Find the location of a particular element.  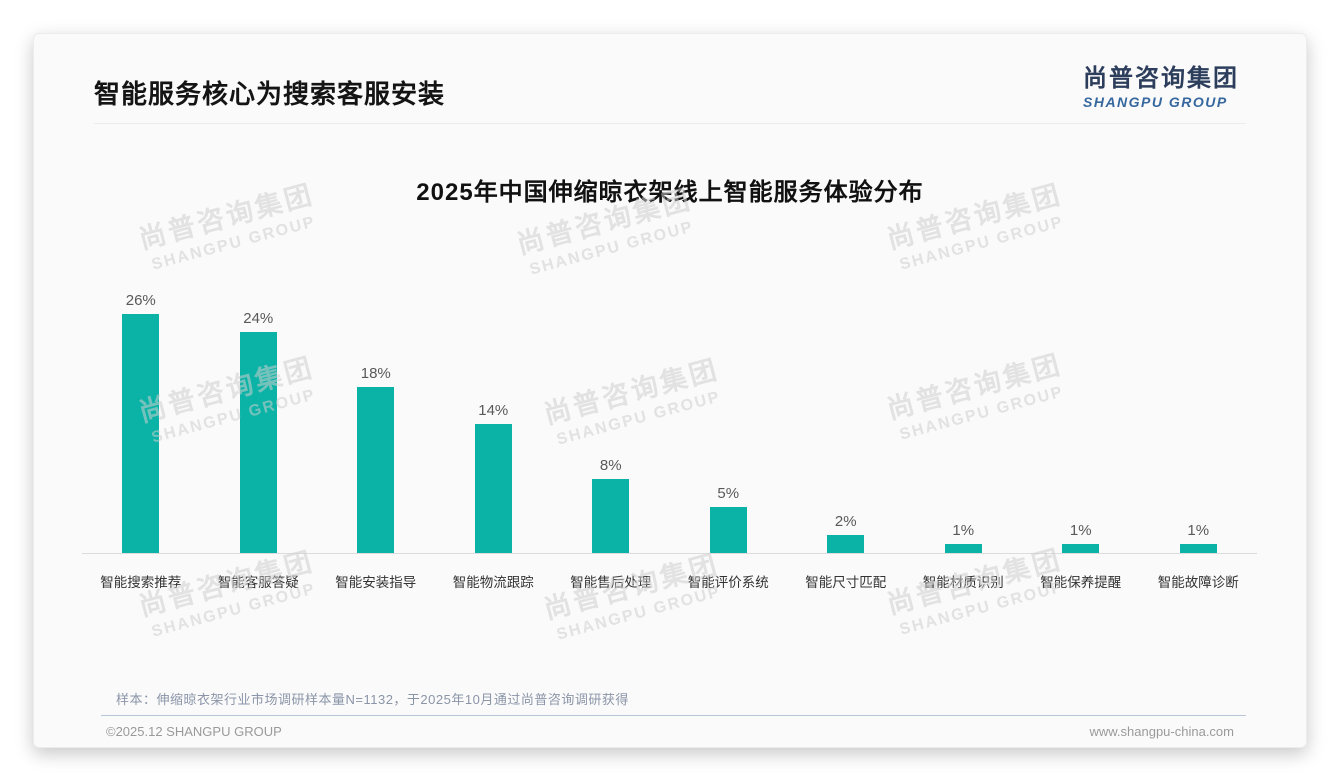

footer-copyright: ©2025.12 SHANGPU GROUP is located at coordinates (194, 731).